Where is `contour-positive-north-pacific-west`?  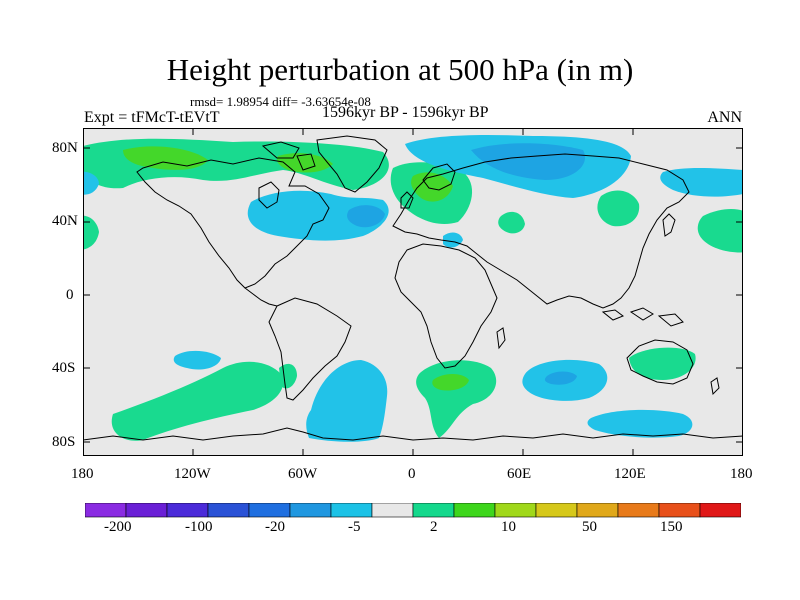
contour-positive-north-pacific-west is located at coordinates (91, 232).